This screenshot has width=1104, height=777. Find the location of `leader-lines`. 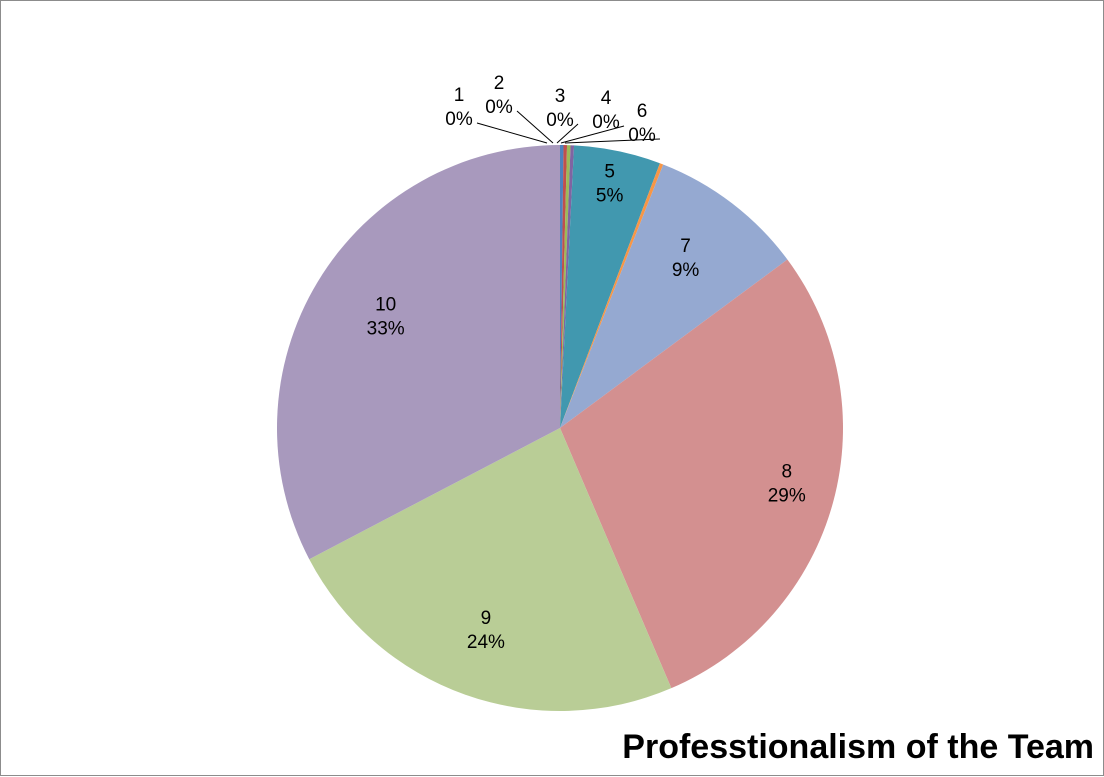

leader-lines is located at coordinates (568, 127).